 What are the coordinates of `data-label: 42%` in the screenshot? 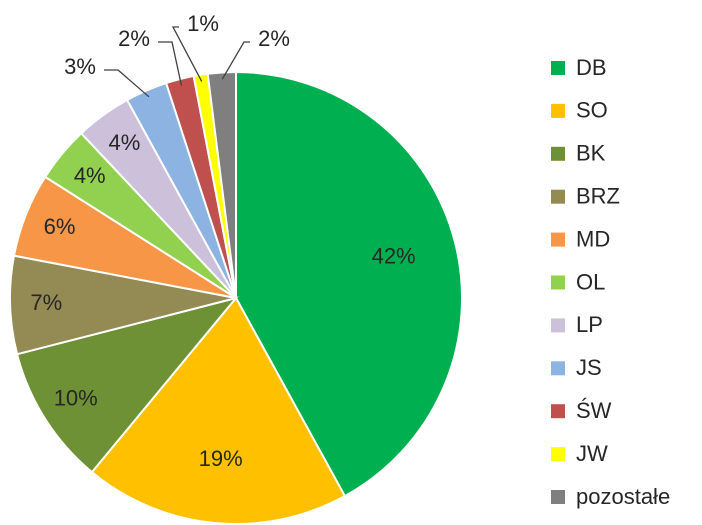 It's located at (394, 255).